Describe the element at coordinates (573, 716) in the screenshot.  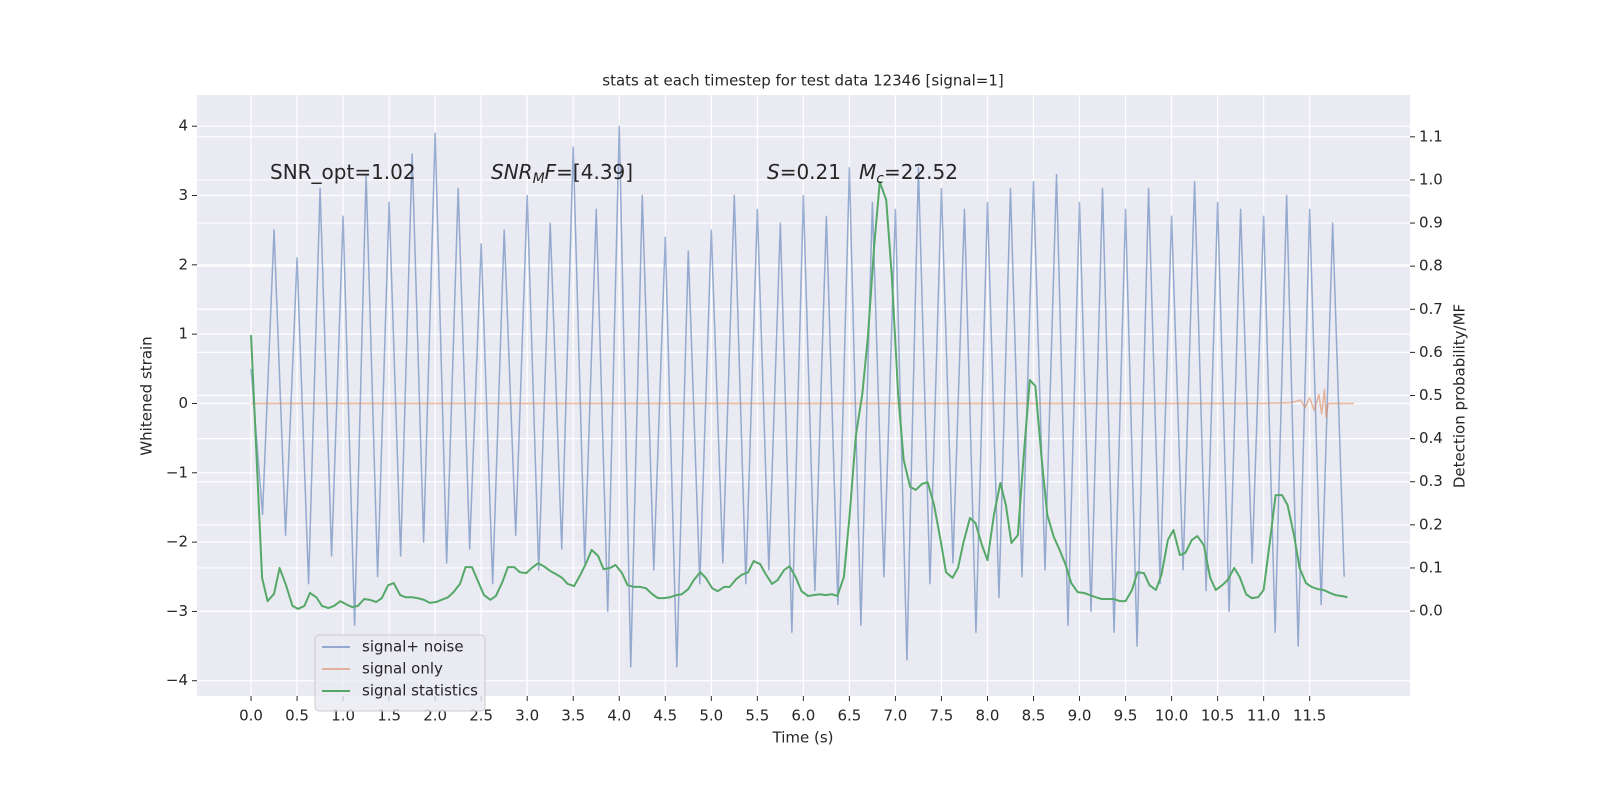
I see `x-tick-label: 3.5` at that location.